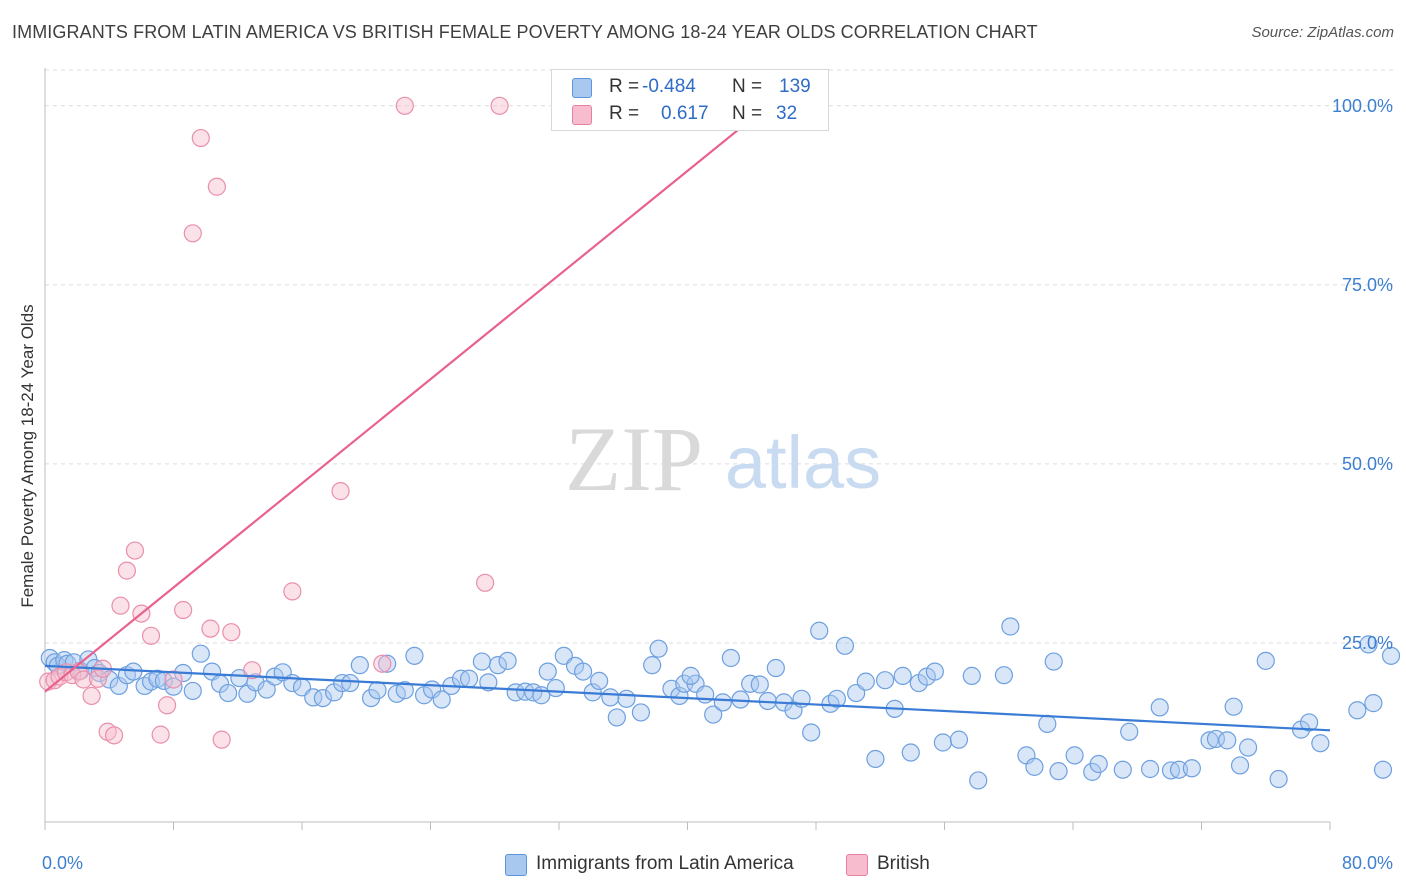 The height and width of the screenshot is (892, 1406). What do you see at coordinates (787, 113) in the screenshot?
I see `legend-n-value: 32` at bounding box center [787, 113].